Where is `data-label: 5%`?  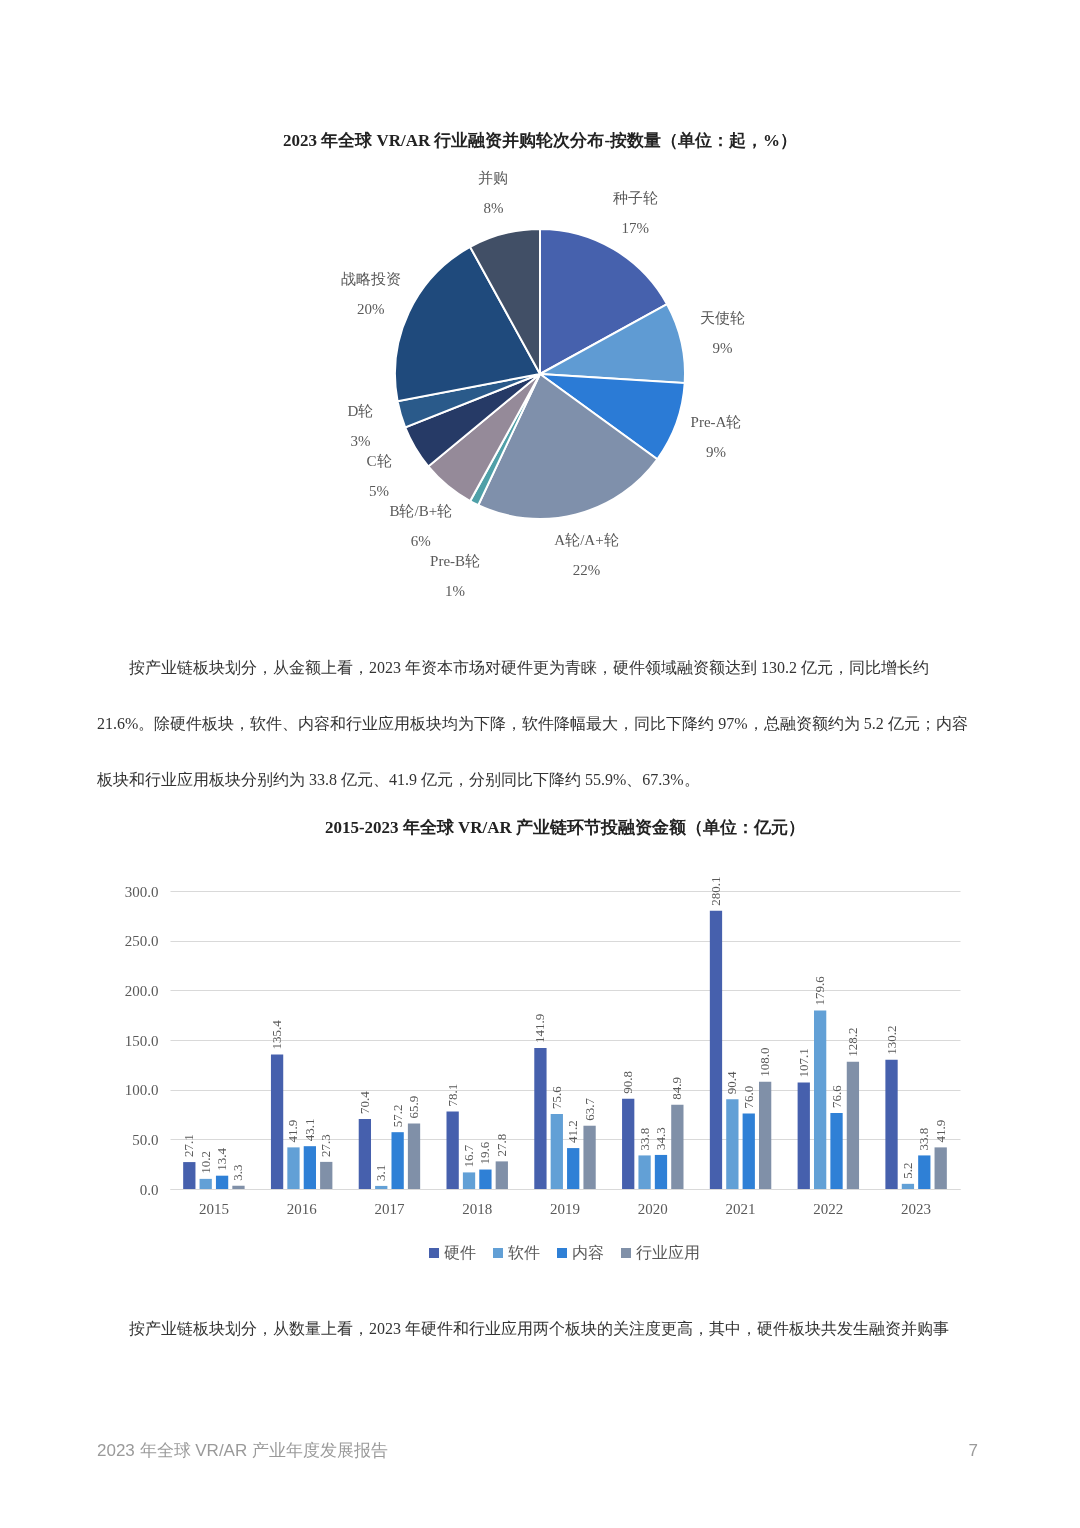 data-label: 5% is located at coordinates (379, 491).